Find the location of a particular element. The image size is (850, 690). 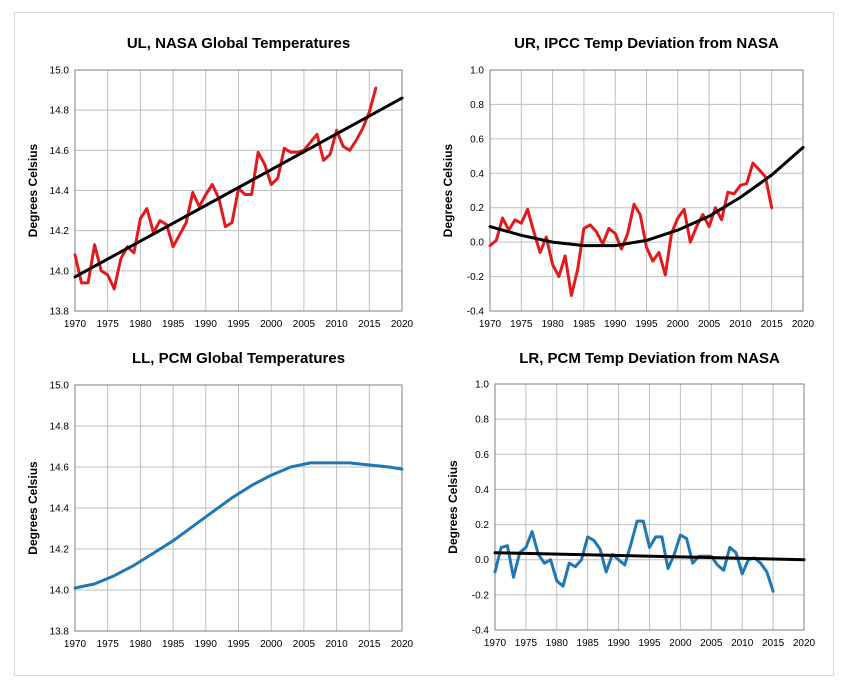

plot-area-border is located at coordinates (649, 507).